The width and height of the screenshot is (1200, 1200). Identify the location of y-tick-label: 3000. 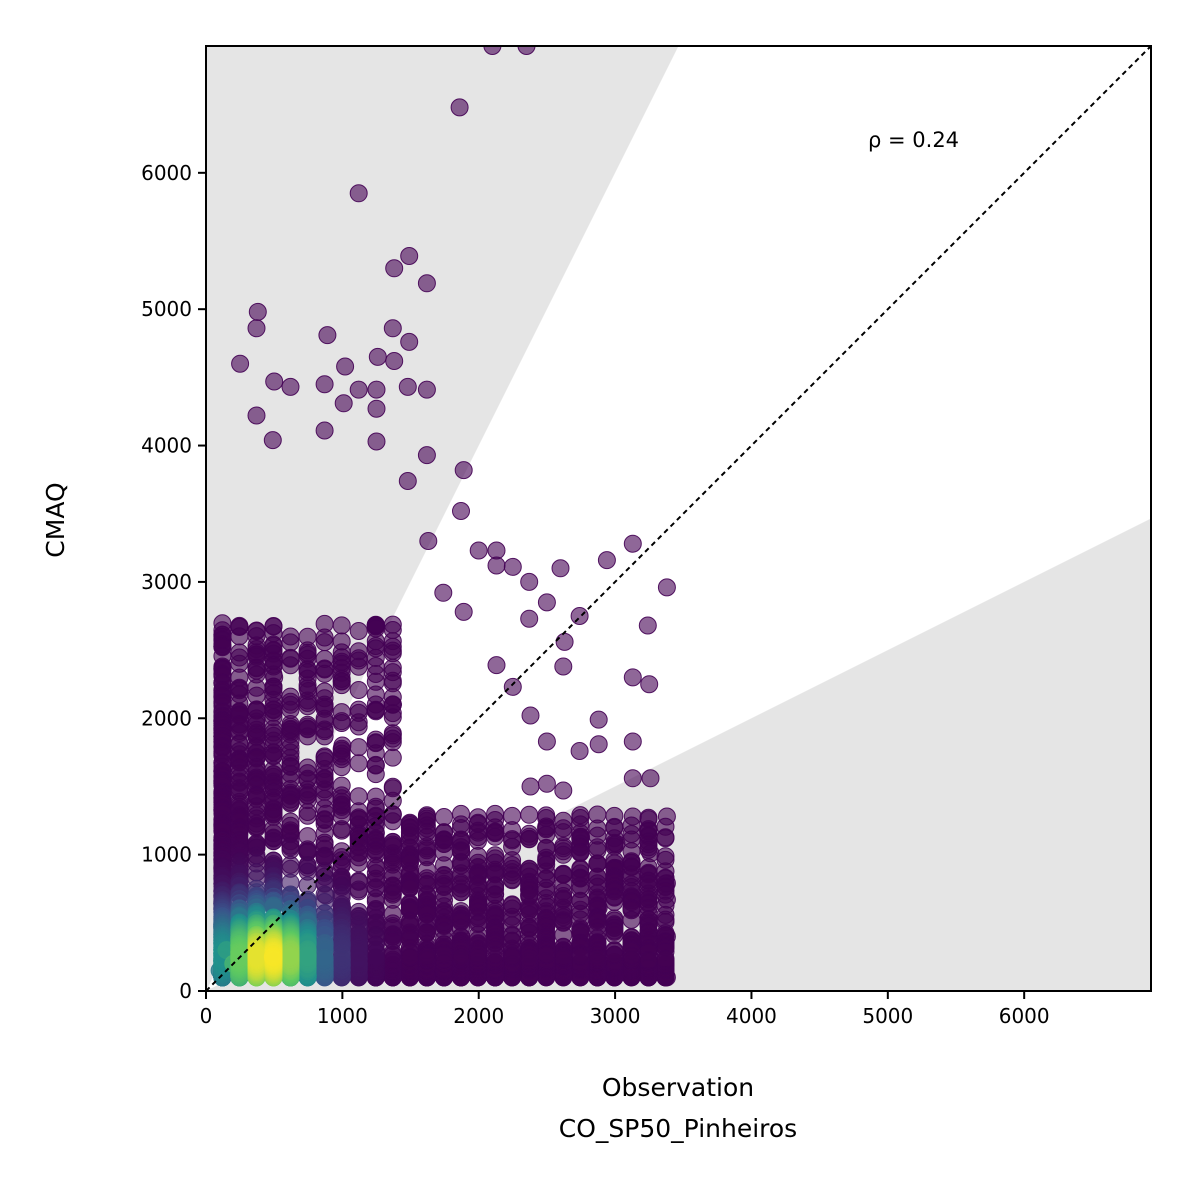
(166, 582).